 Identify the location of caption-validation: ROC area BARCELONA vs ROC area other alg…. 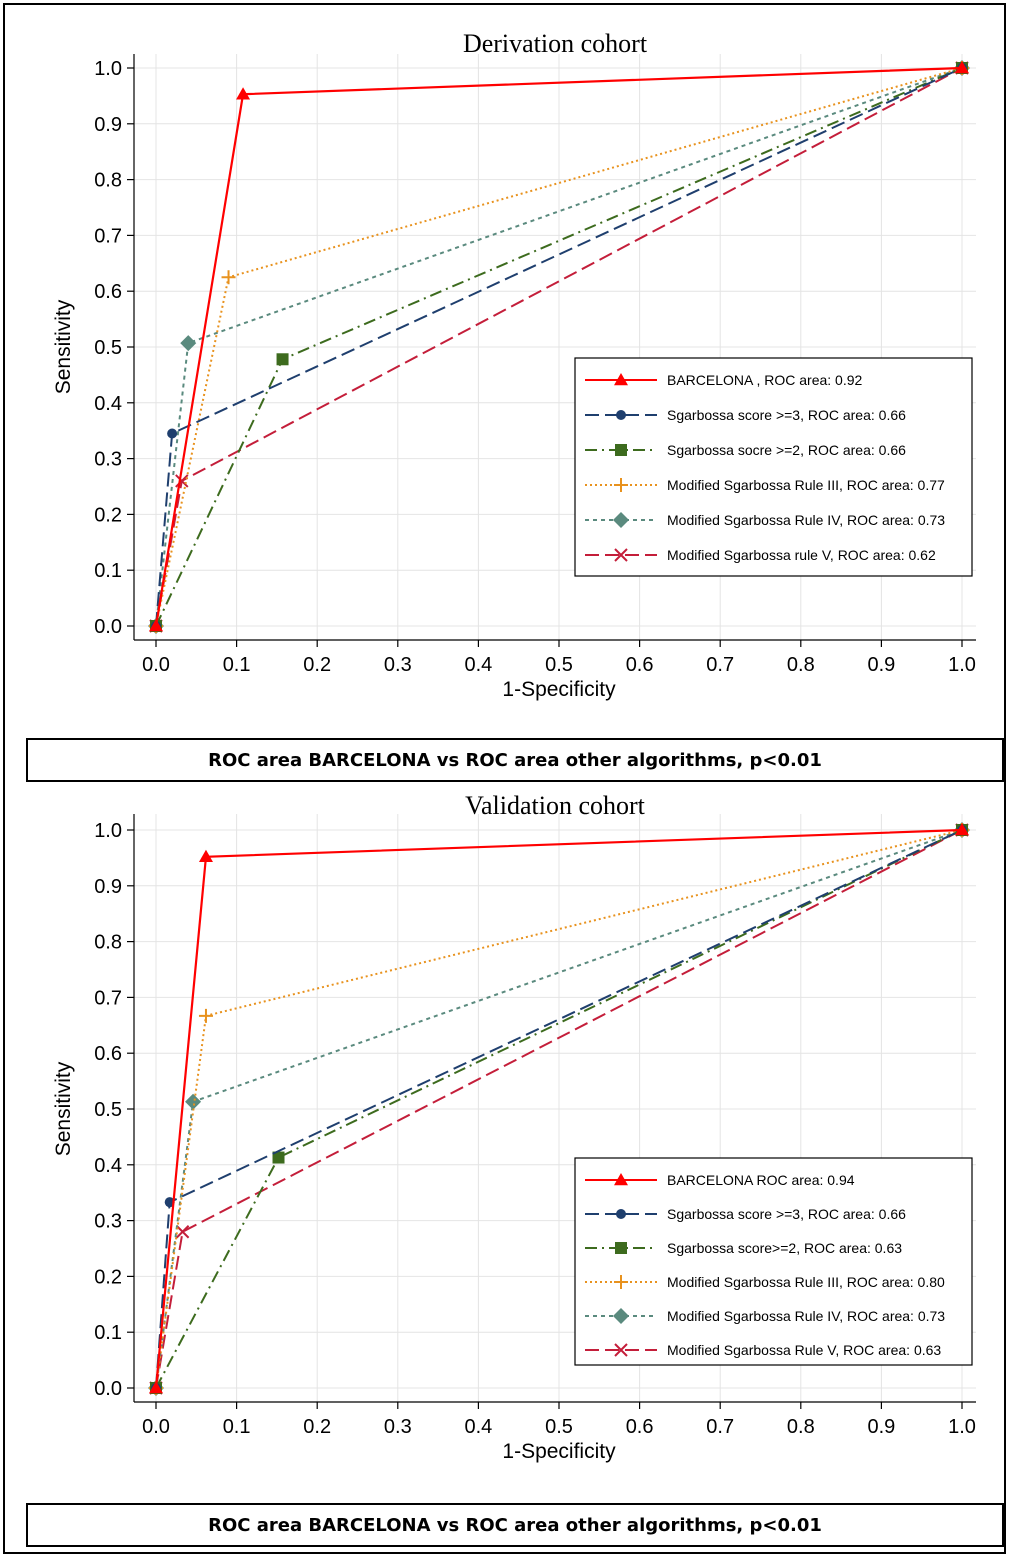
(515, 1525).